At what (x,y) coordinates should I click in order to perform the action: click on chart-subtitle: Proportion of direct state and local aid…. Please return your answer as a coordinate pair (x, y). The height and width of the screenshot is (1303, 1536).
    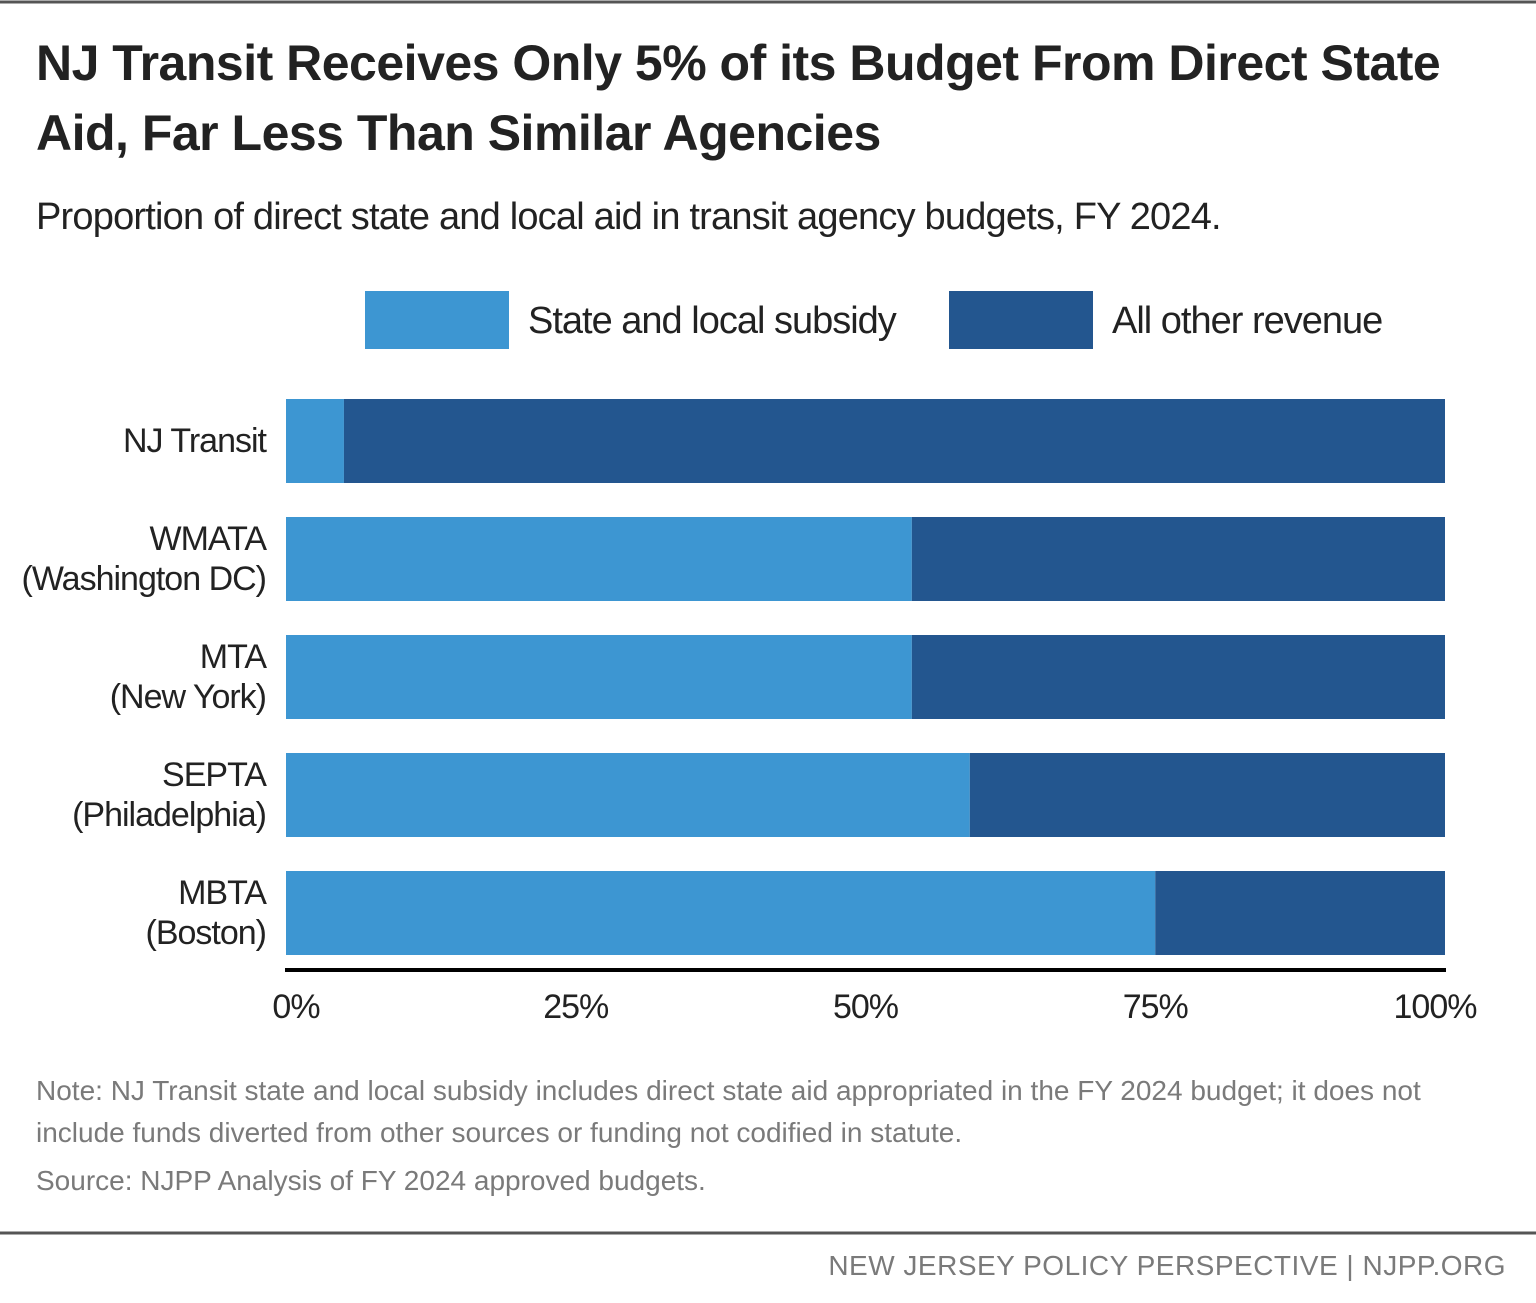
    Looking at the image, I should click on (629, 217).